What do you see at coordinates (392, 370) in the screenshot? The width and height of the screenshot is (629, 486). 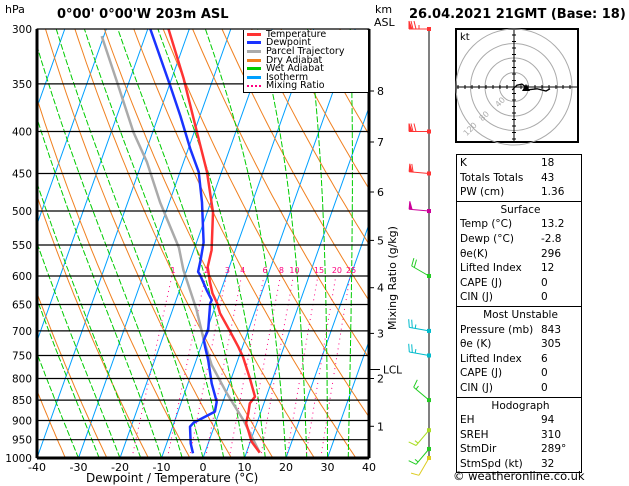 I see `lcl-label: LCL` at bounding box center [392, 370].